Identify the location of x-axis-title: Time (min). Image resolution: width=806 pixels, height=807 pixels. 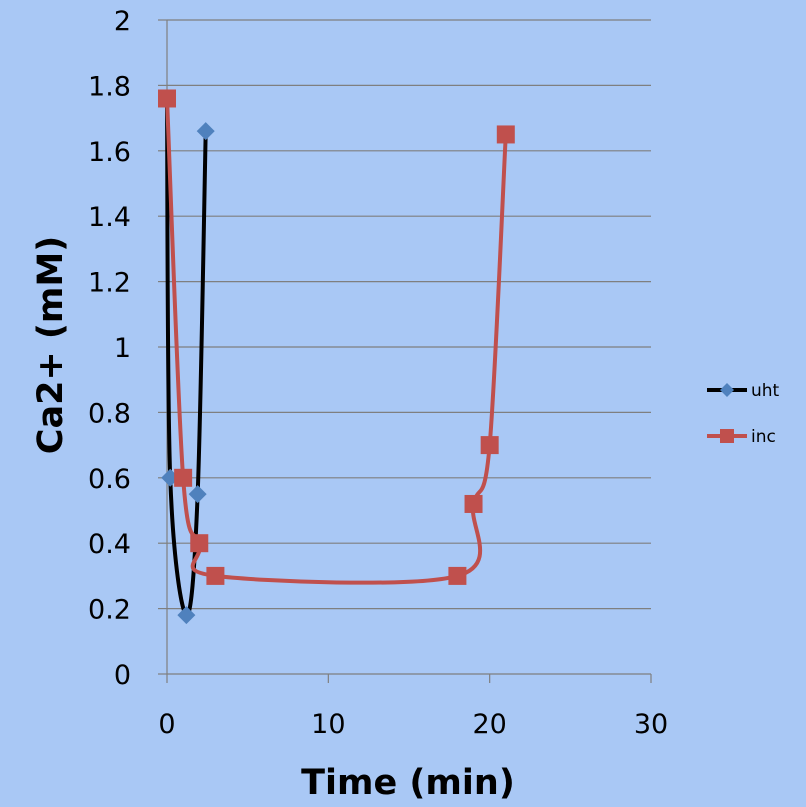
(408, 783).